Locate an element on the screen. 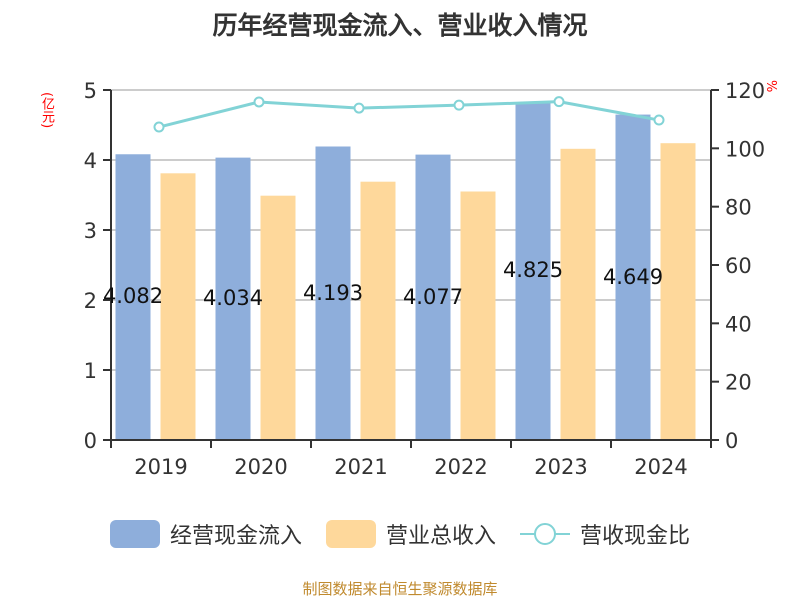  left-tick-label: 3 is located at coordinates (90, 231).